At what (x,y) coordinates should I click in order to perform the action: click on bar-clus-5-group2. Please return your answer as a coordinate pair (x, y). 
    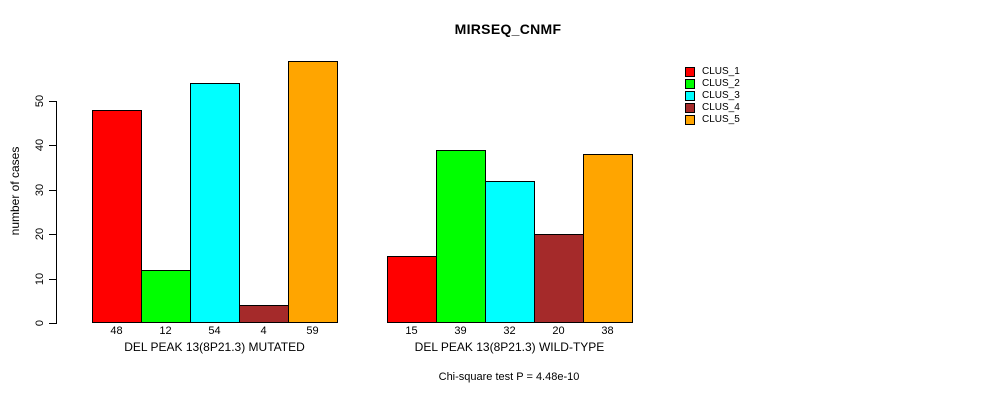
    Looking at the image, I should click on (608, 238).